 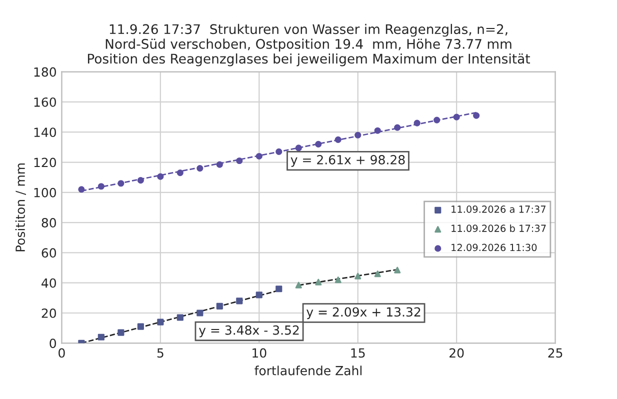 I want to click on y-tick-label: 160, so click(x=45, y=102).